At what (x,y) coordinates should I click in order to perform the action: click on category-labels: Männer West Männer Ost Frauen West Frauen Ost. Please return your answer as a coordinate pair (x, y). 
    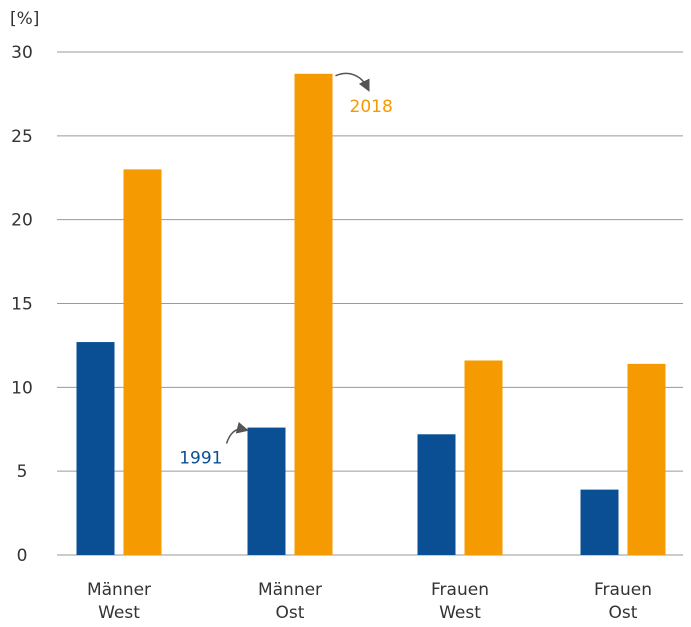
    Looking at the image, I should click on (369, 601).